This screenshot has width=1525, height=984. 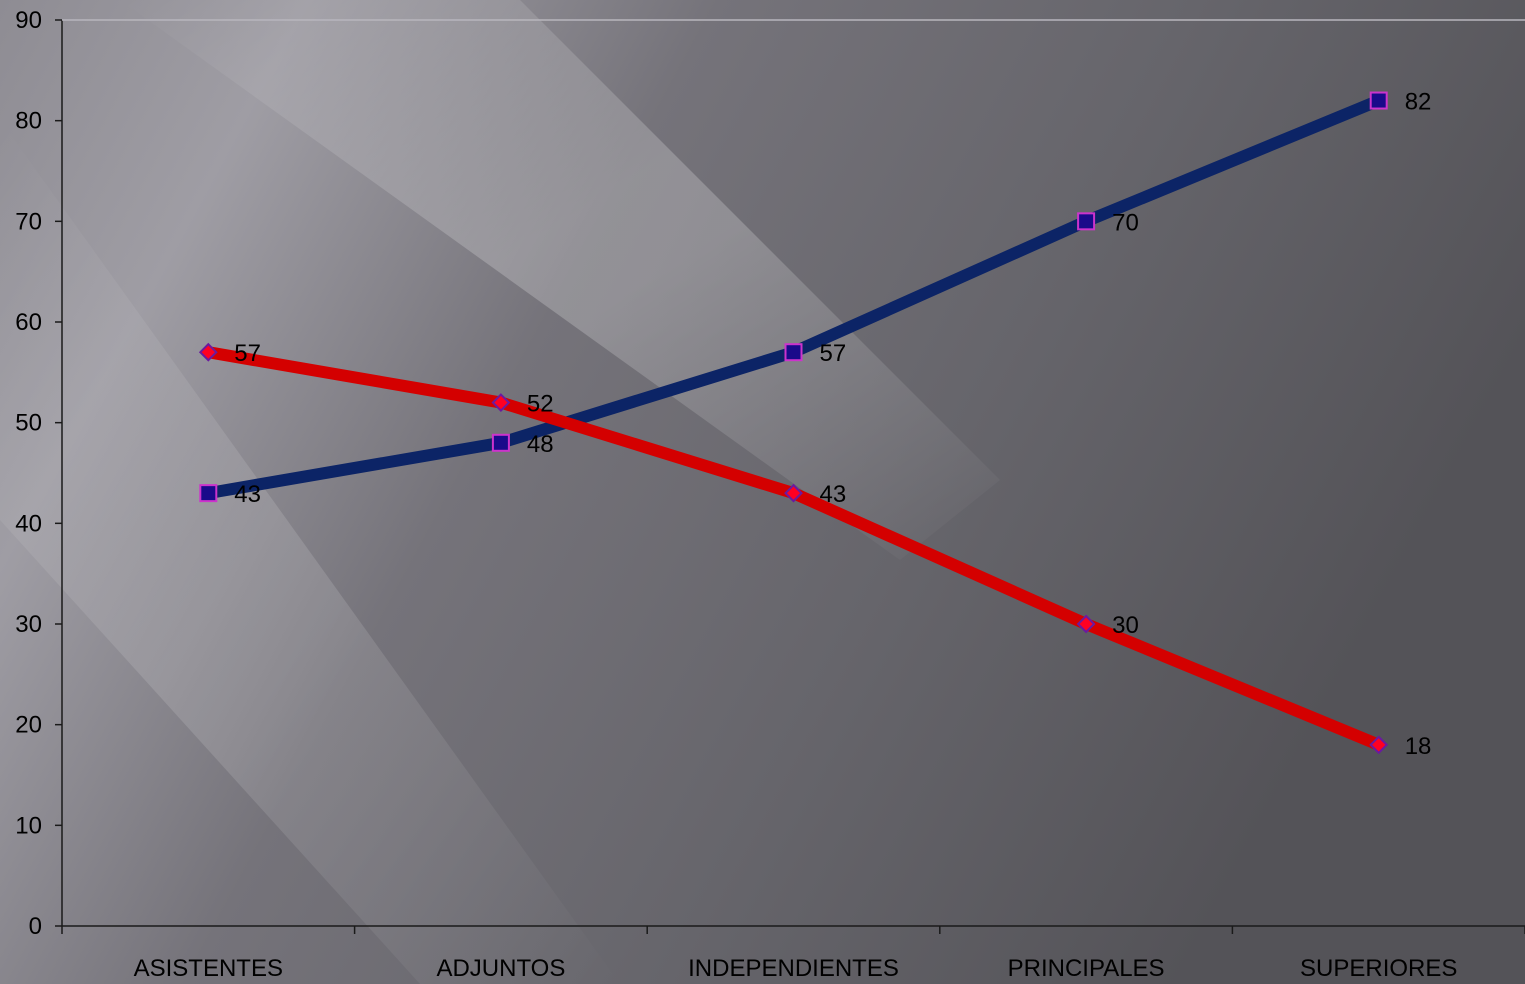 What do you see at coordinates (793, 968) in the screenshot?
I see `x-category-label: INDEPENDIENTES` at bounding box center [793, 968].